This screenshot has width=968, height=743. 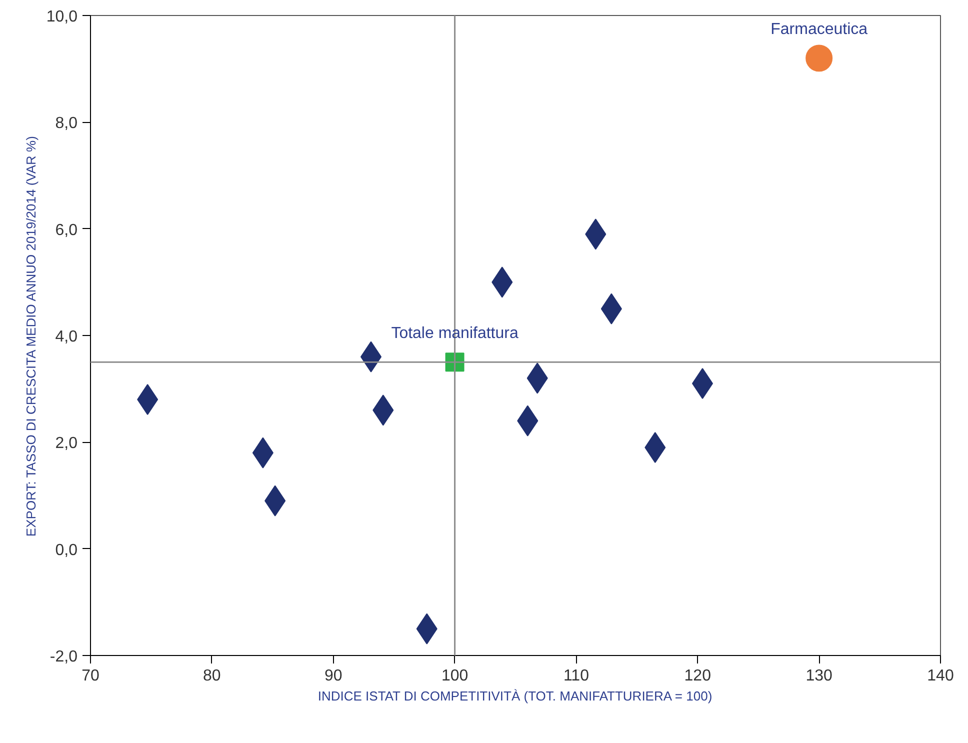 I want to click on x-tick-label: 110, so click(x=576, y=676).